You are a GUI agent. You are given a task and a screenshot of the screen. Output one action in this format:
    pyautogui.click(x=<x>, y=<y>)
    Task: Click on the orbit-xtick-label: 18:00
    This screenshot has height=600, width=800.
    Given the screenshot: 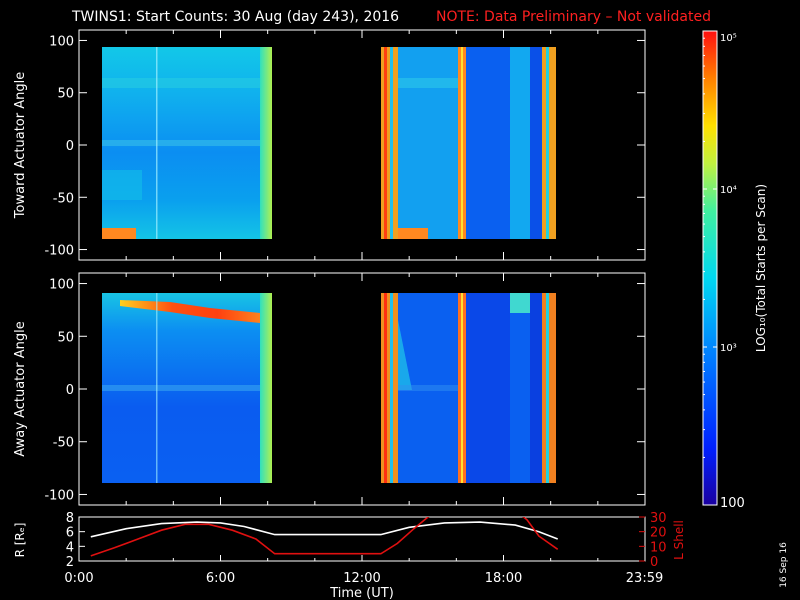 What is the action you would take?
    pyautogui.click(x=503, y=578)
    